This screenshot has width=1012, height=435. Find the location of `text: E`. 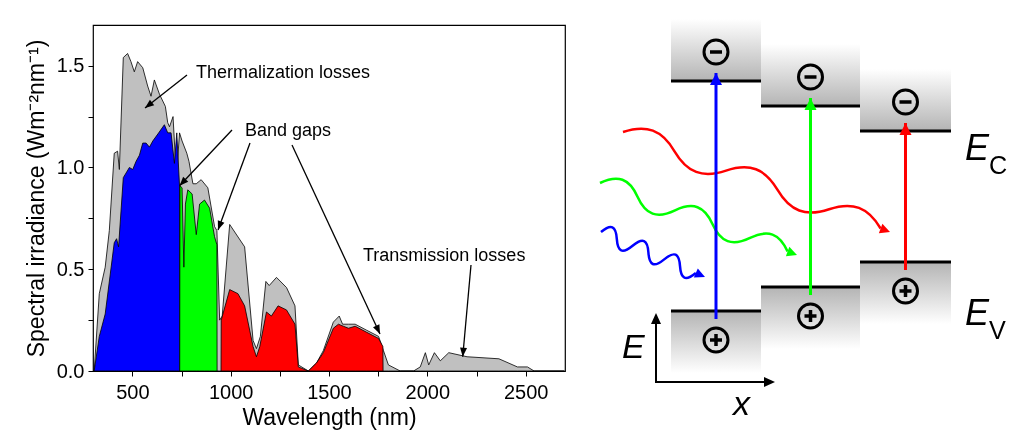

text: E is located at coordinates (633, 346).